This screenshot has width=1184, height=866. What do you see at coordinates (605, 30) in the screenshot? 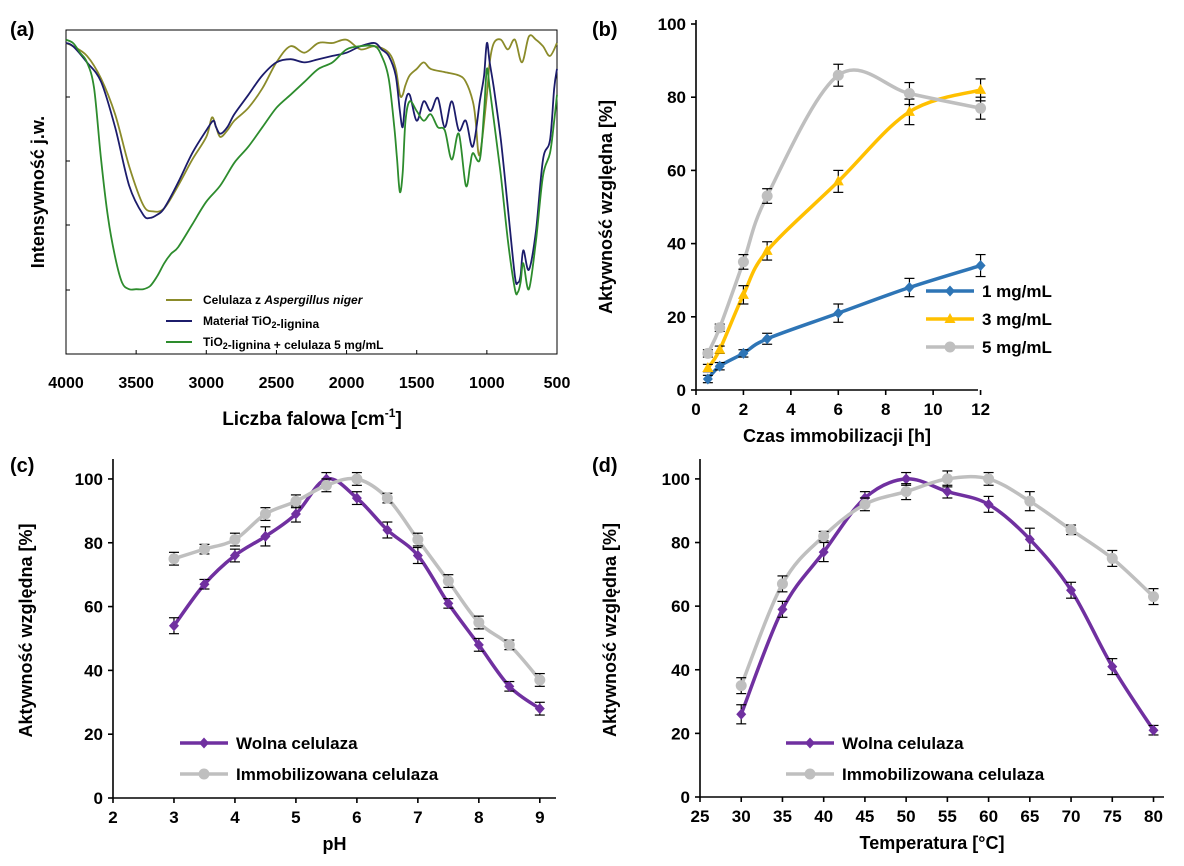
I see `panel-label-b: (b)` at bounding box center [605, 30].